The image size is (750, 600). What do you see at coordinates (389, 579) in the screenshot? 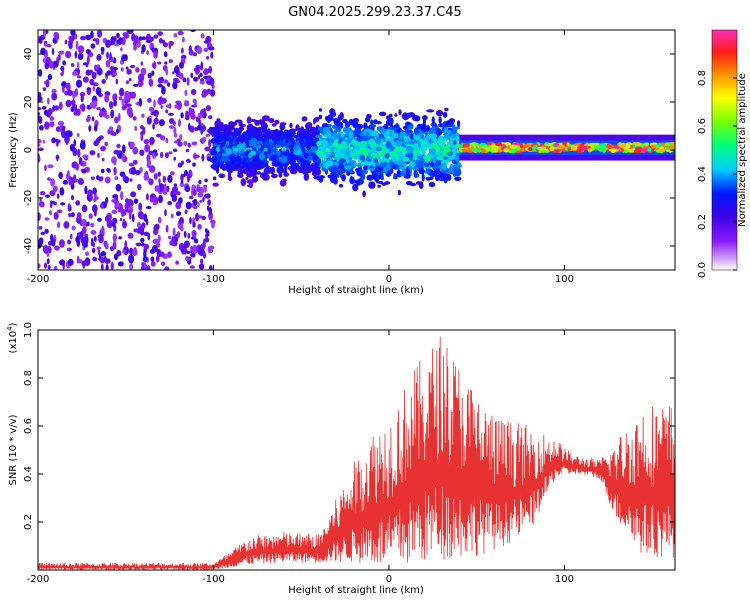
I see `snr-xtick-label: 0` at bounding box center [389, 579].